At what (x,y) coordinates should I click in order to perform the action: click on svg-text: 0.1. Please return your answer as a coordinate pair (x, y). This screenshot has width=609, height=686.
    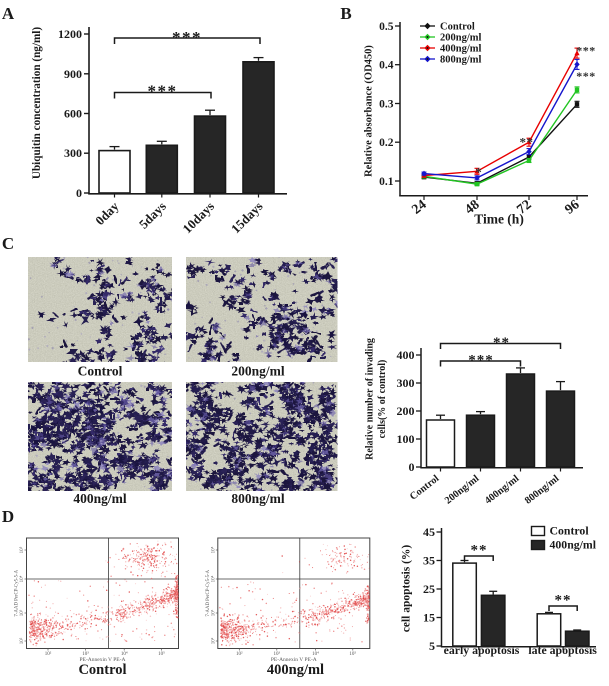
    Looking at the image, I should click on (386, 182).